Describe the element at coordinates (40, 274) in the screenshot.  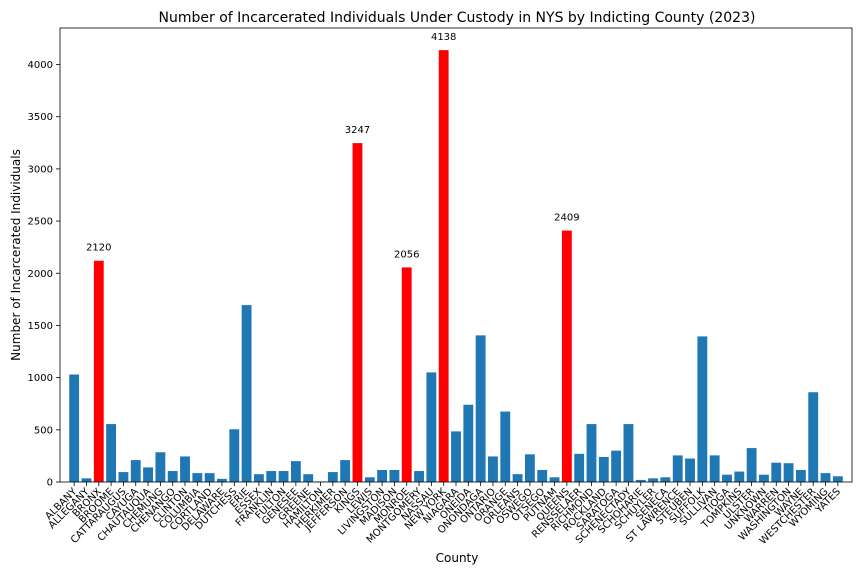
I see `y-tick-label: 2000` at that location.